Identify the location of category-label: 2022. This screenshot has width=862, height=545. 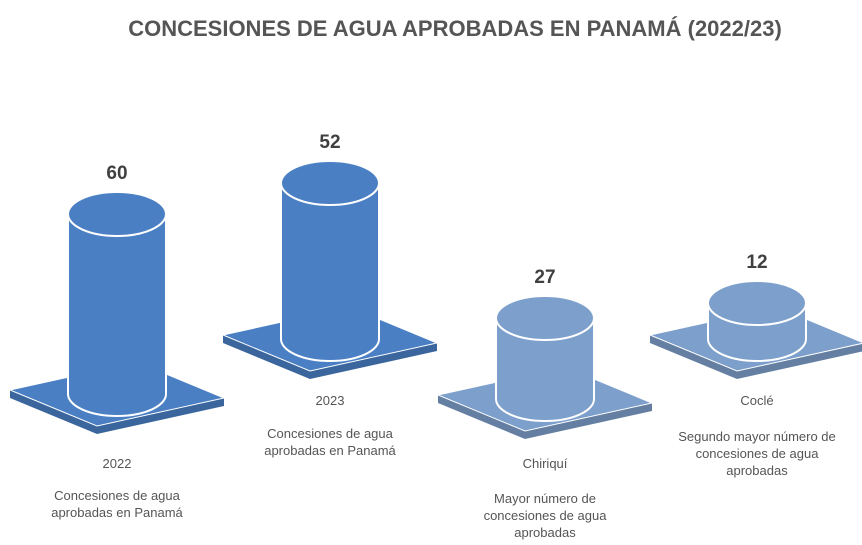
(117, 463).